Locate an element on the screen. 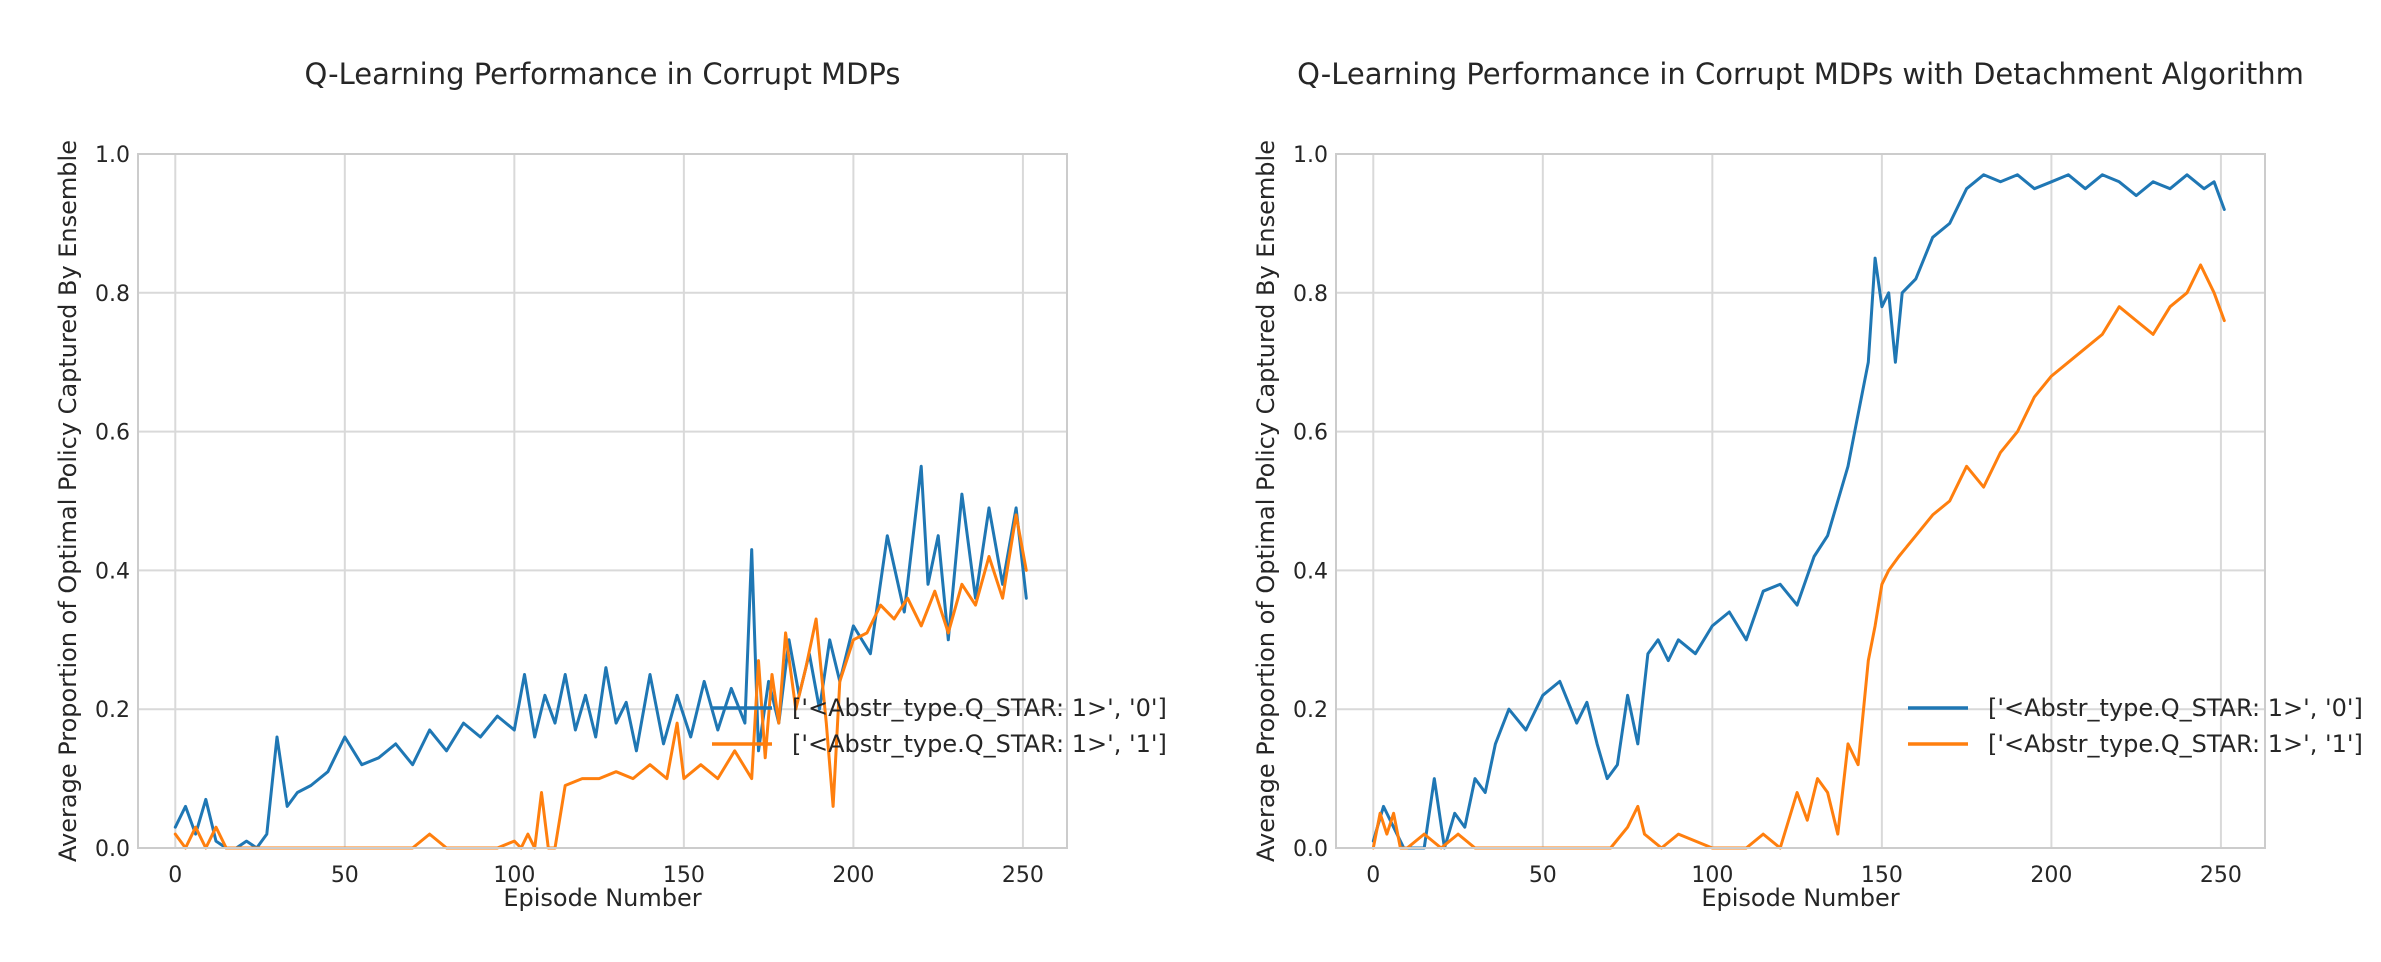 The image size is (2381, 962). chart-title: Q-Learning Performance in Corrupt MDPs is located at coordinates (602, 74).